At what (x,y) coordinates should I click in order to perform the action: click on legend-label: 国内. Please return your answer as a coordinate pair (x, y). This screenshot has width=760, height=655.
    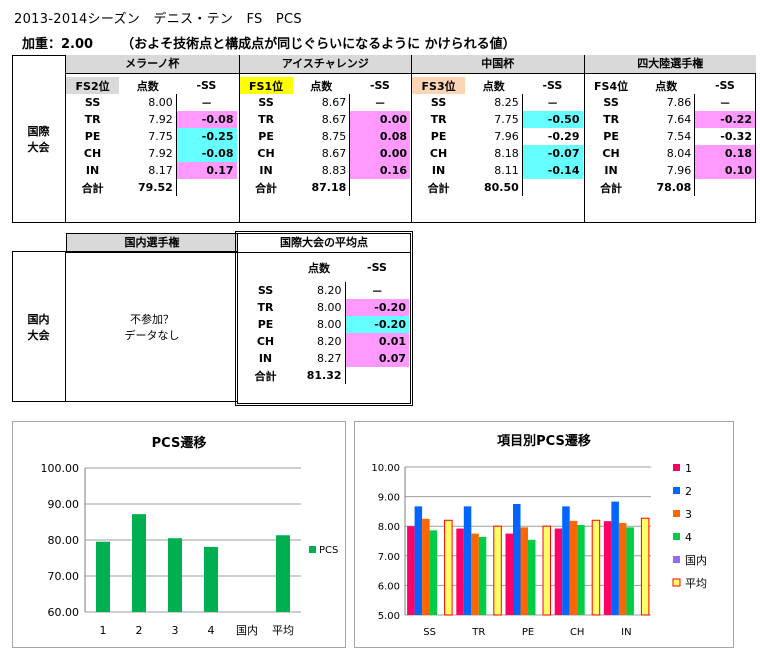
    Looking at the image, I should click on (696, 560).